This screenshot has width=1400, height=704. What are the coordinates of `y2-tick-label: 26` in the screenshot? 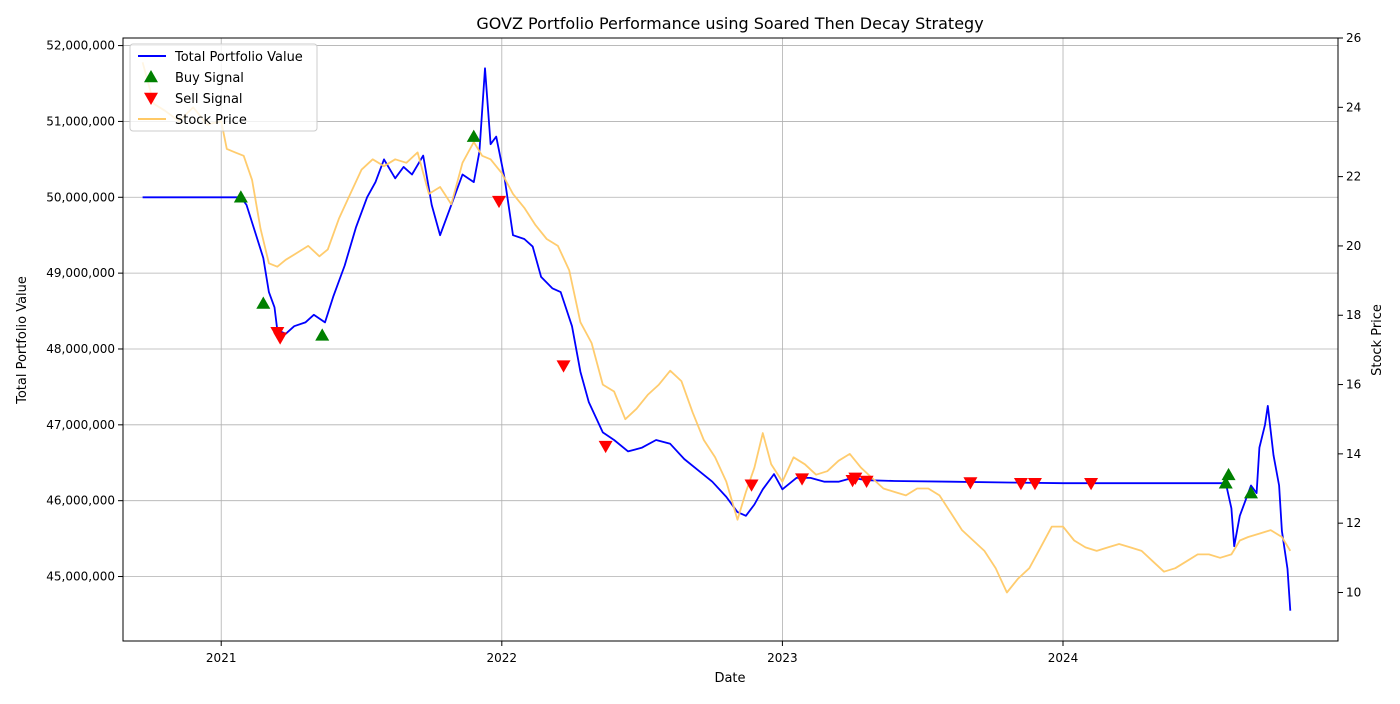 It's located at (1353, 38).